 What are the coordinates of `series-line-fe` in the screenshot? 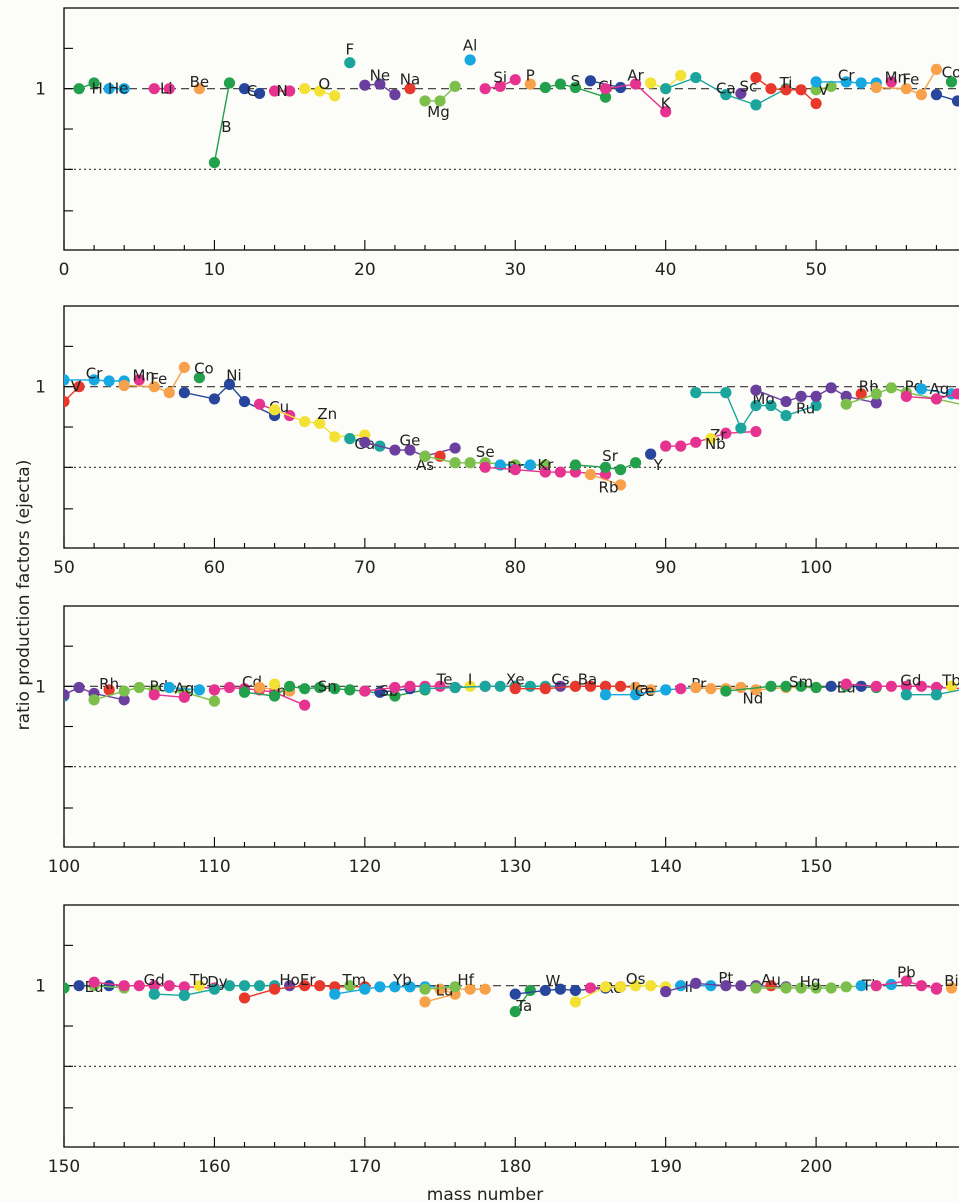 It's located at (154, 380).